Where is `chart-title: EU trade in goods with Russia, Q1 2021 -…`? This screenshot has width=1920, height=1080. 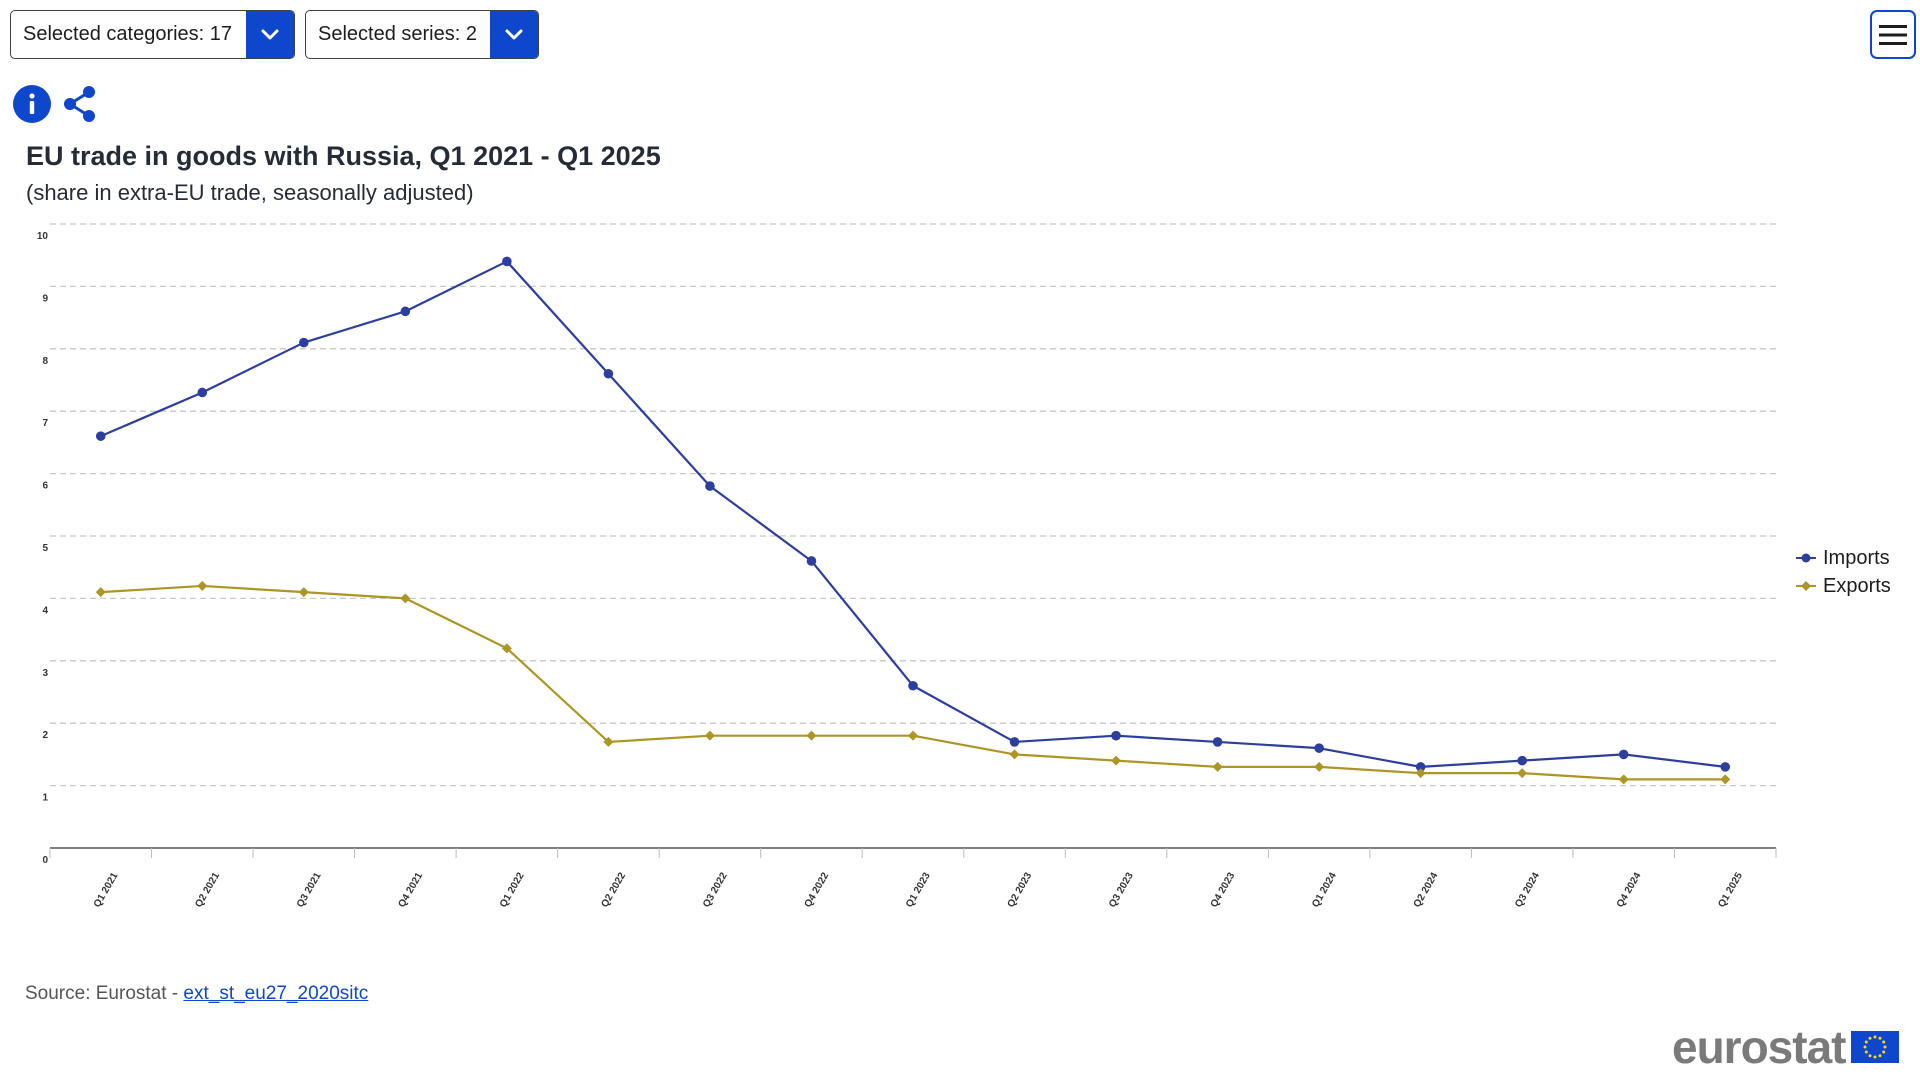
chart-title: EU trade in goods with Russia, Q1 2021 -… is located at coordinates (343, 156).